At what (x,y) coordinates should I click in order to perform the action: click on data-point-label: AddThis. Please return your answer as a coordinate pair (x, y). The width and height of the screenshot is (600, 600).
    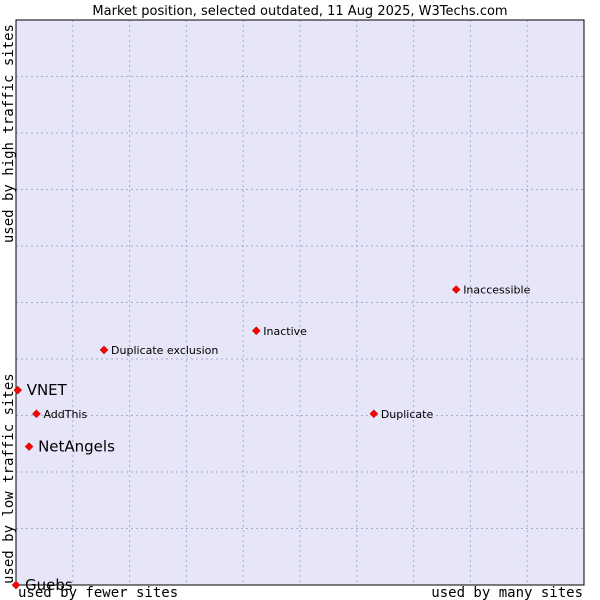
    Looking at the image, I should click on (65, 414).